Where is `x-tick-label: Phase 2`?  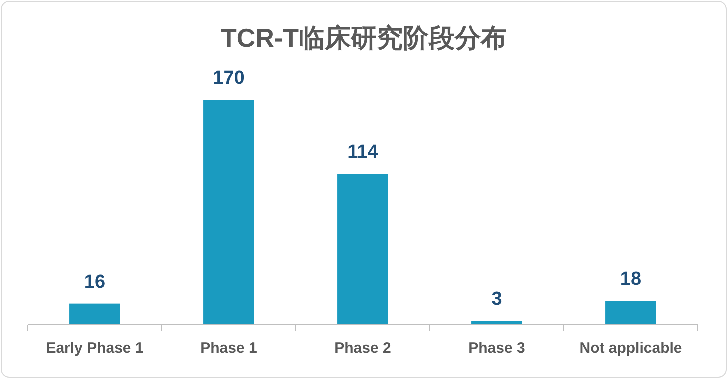 x-tick-label: Phase 2 is located at coordinates (363, 348).